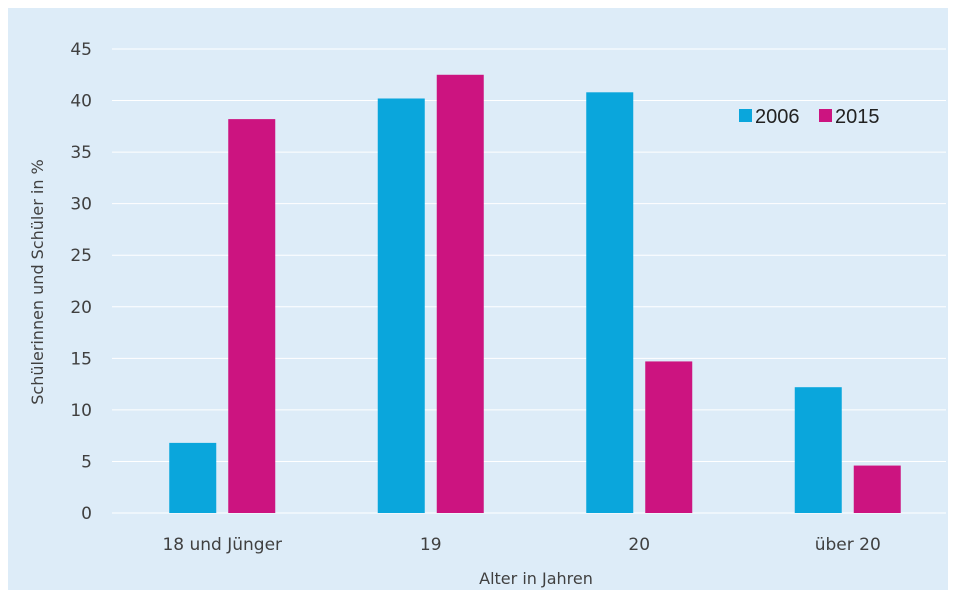 This screenshot has height=594, width=957. Describe the element at coordinates (809, 117) in the screenshot. I see `legend: 2006 2015` at that location.